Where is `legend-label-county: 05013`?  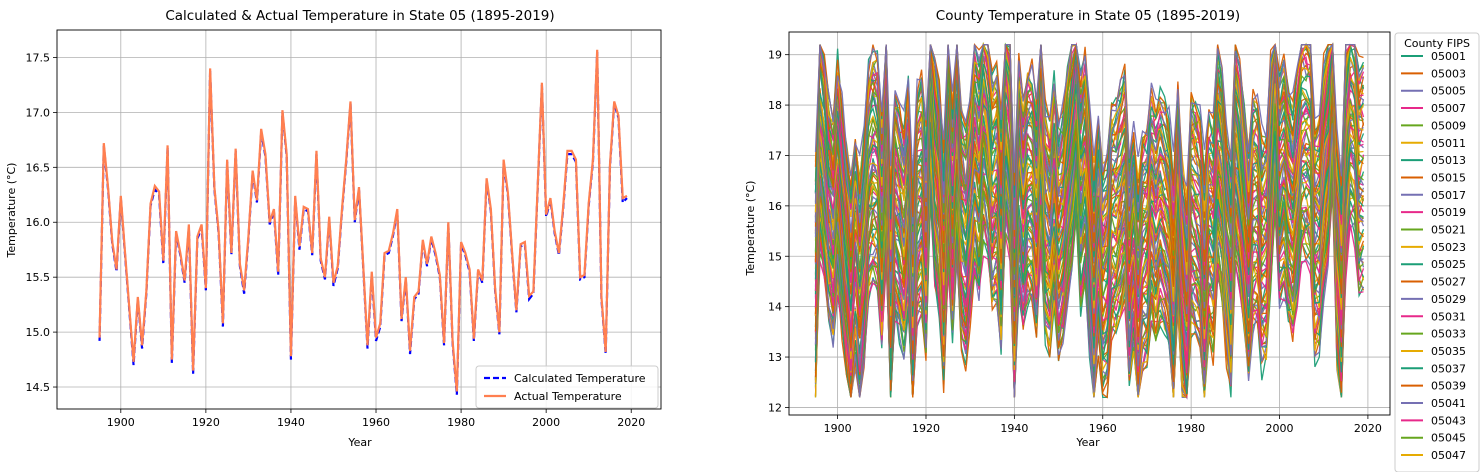
legend-label-county: 05013 is located at coordinates (1448, 160).